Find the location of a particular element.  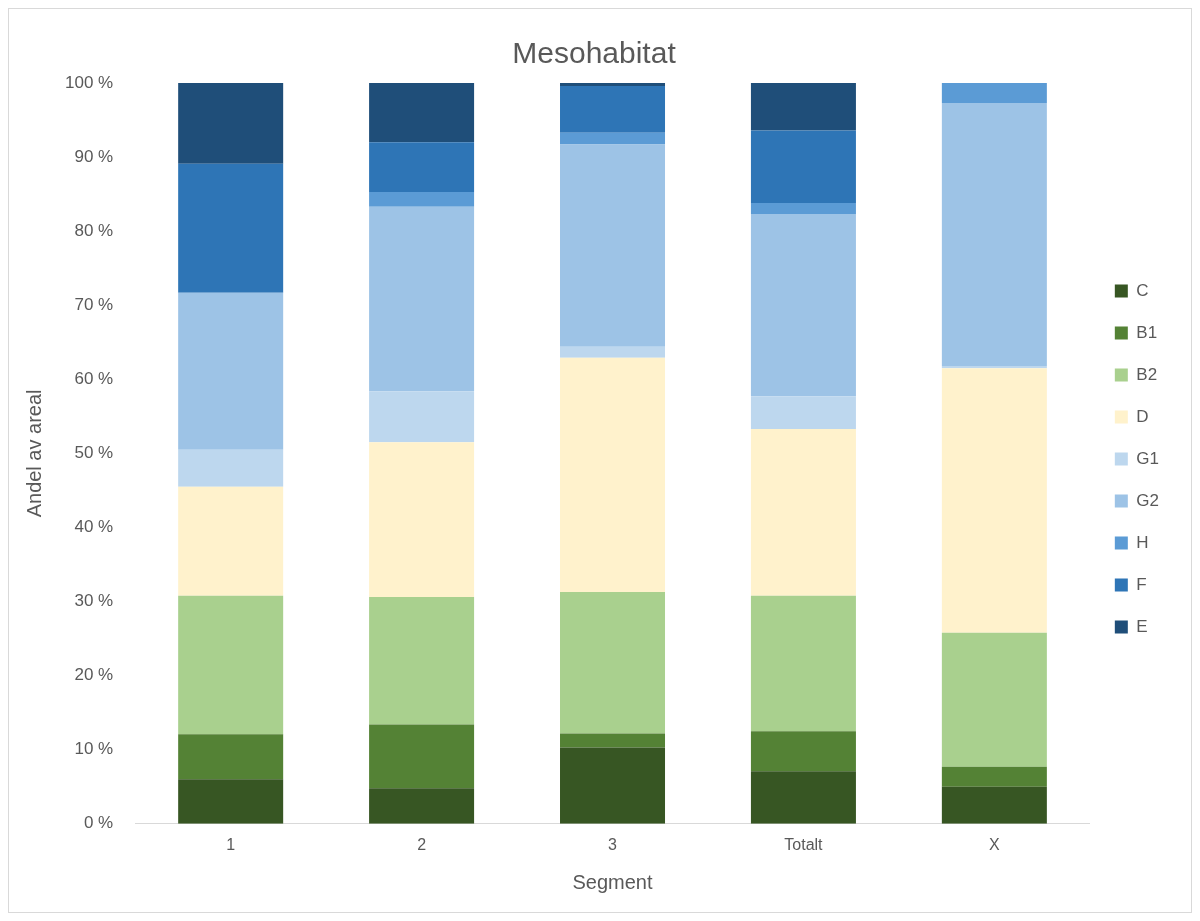

y-tick-label: 80 % is located at coordinates (94, 230).